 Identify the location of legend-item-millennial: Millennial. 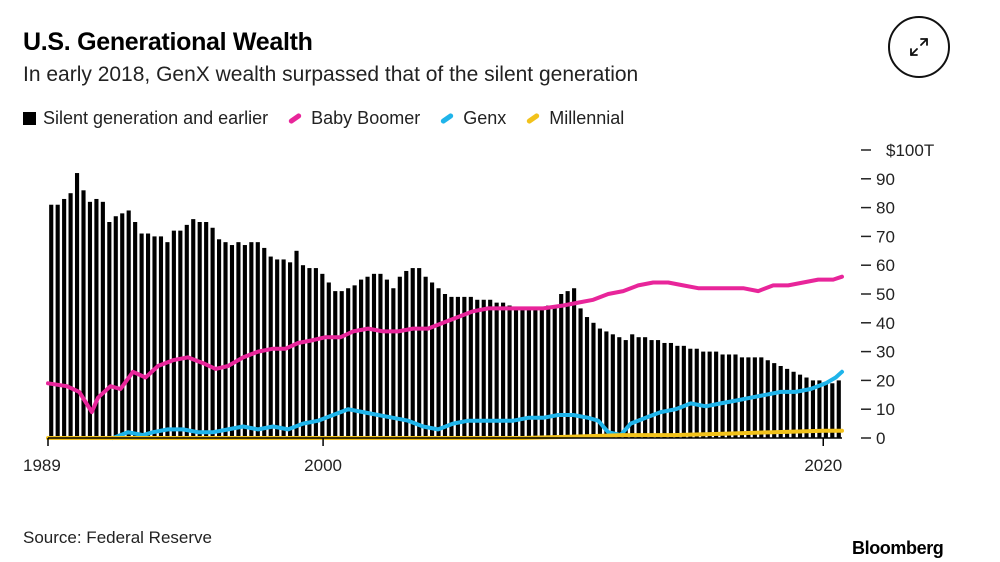
(575, 118).